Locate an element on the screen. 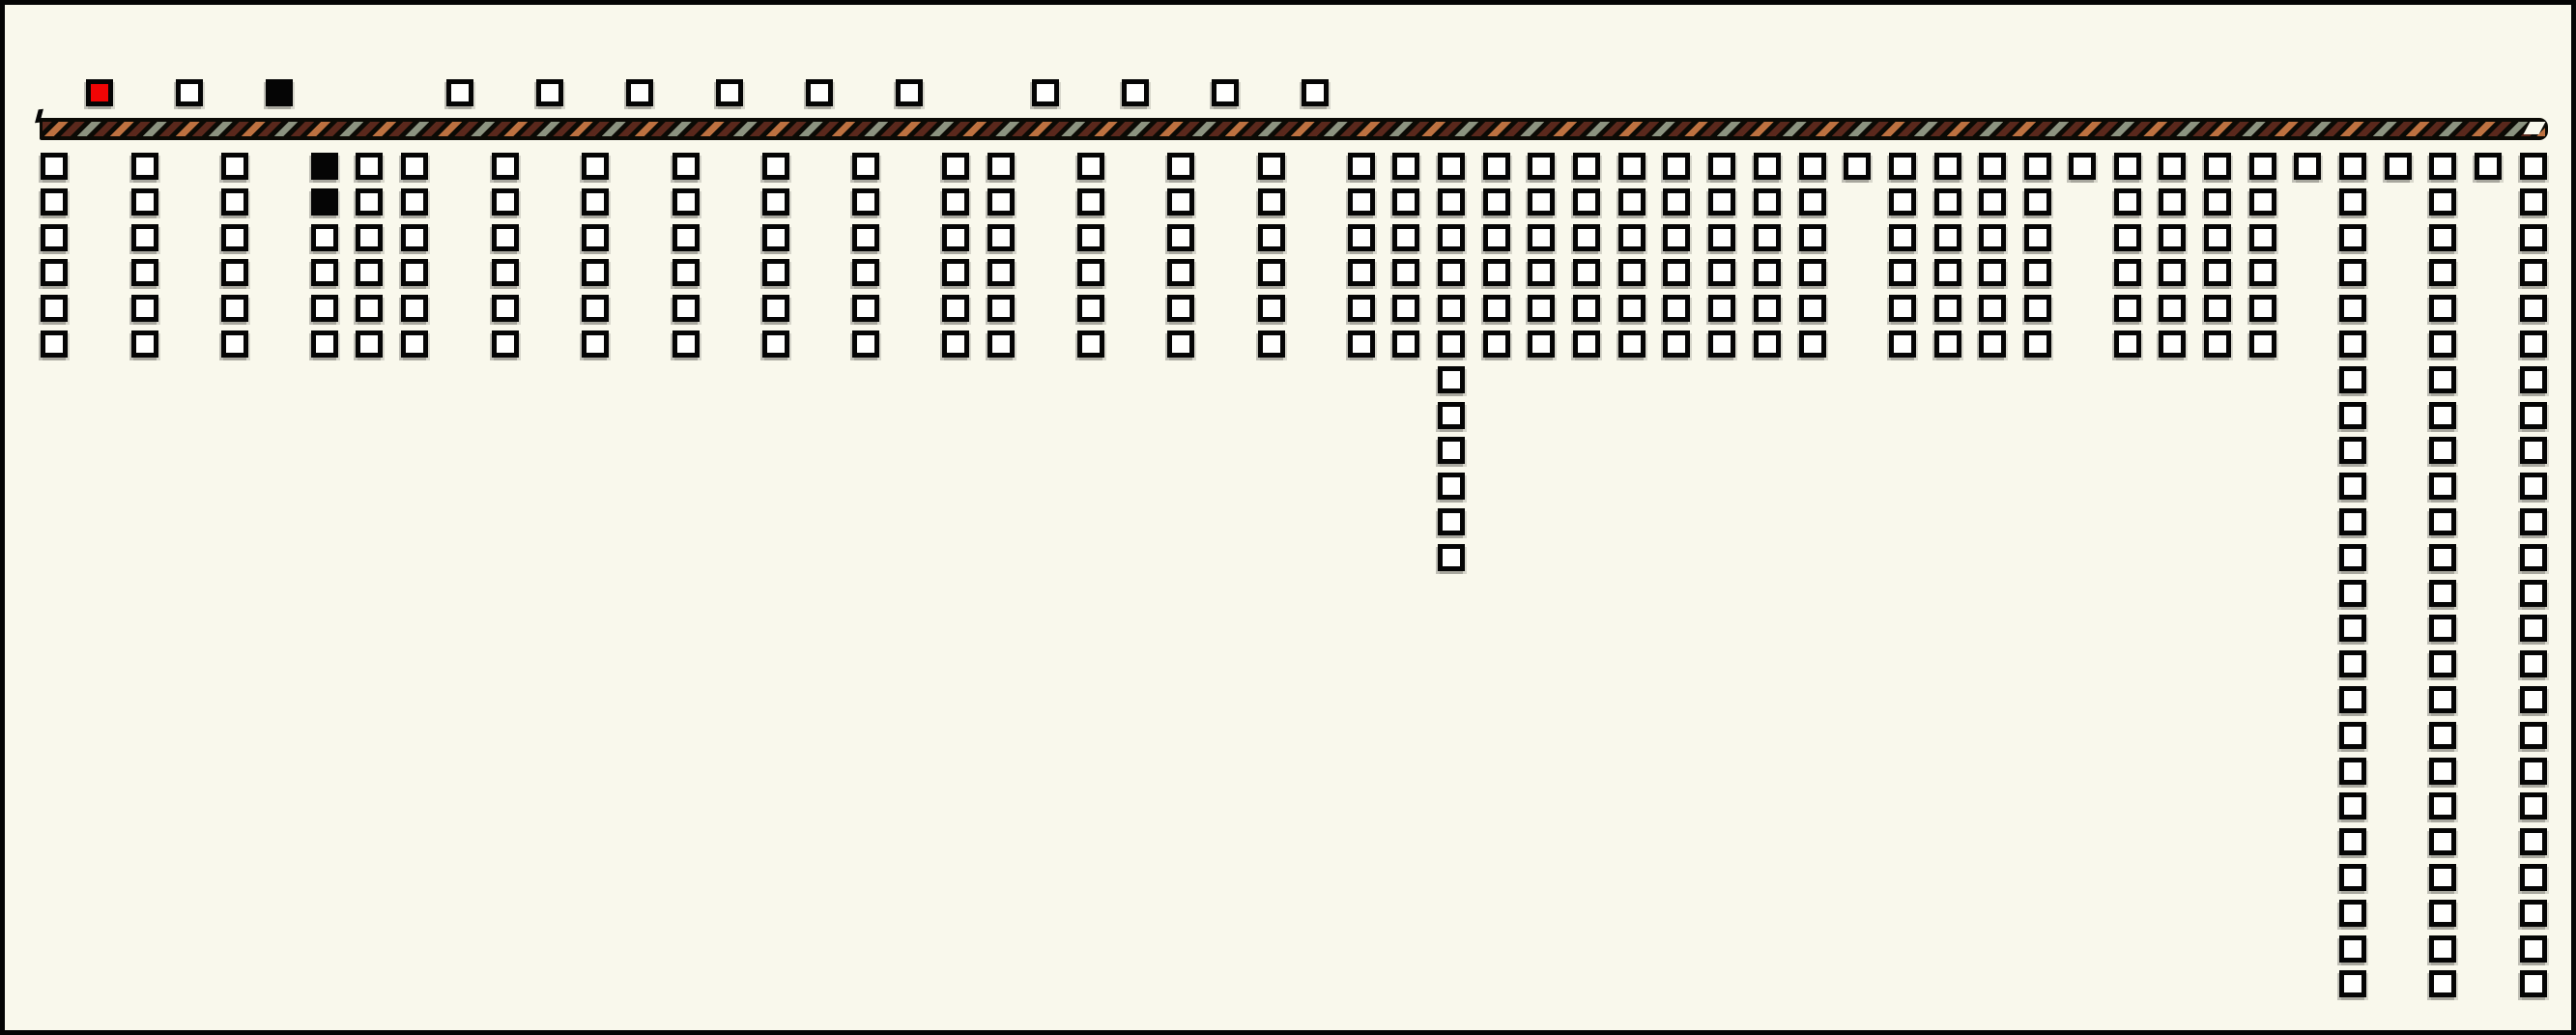  occupied-slot is located at coordinates (324, 166).